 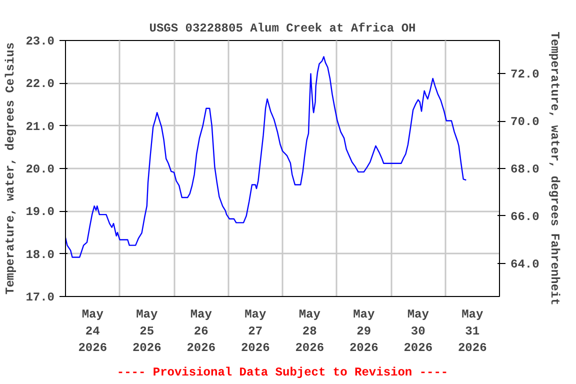 I want to click on x-tick-label: May 24 2026, so click(x=93, y=332).